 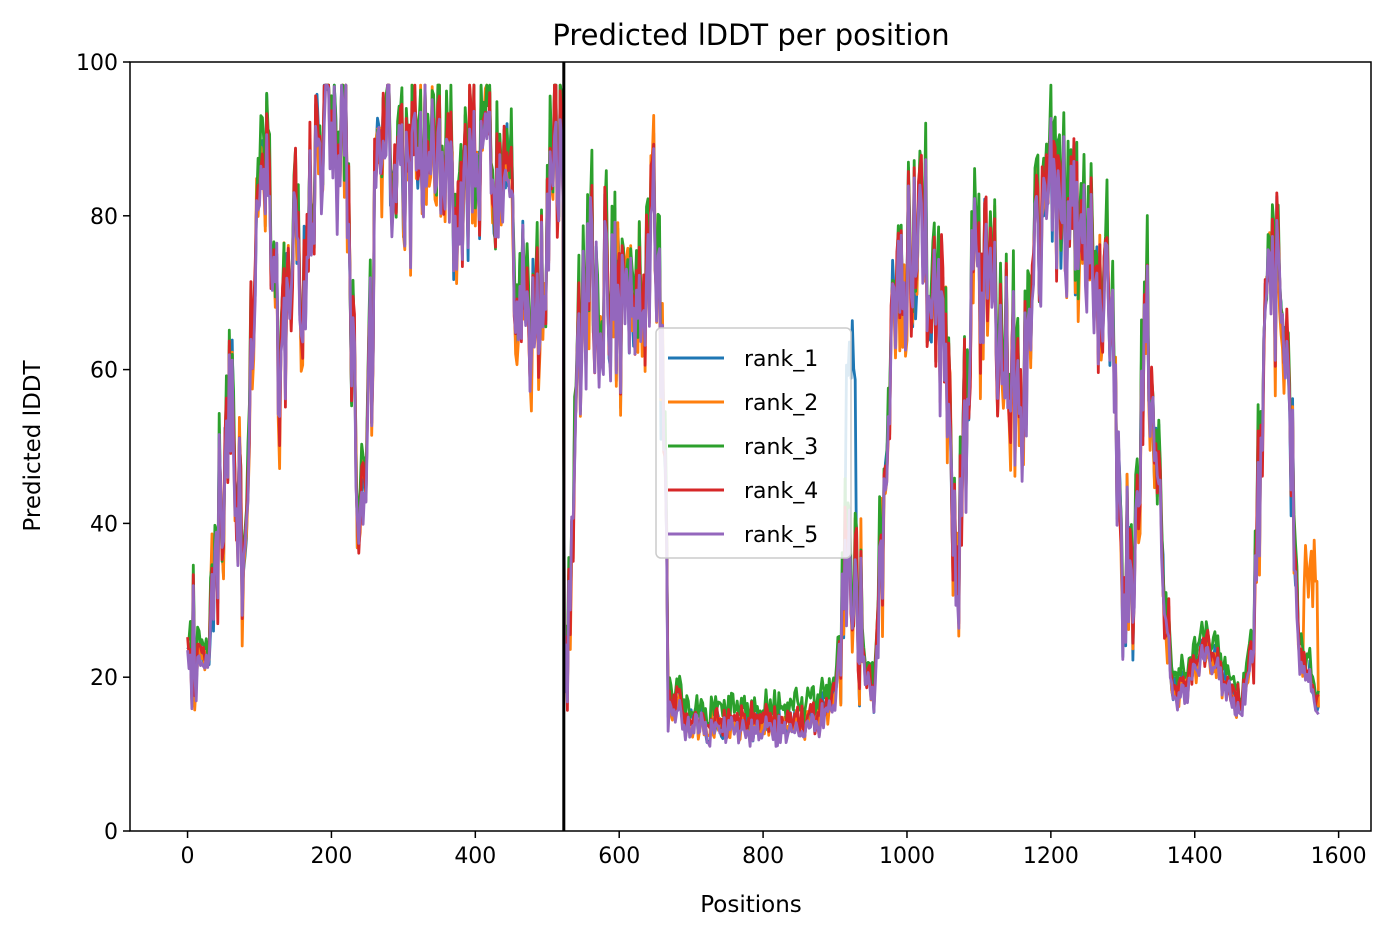 I want to click on legend-label: rank_1, so click(x=781, y=359).